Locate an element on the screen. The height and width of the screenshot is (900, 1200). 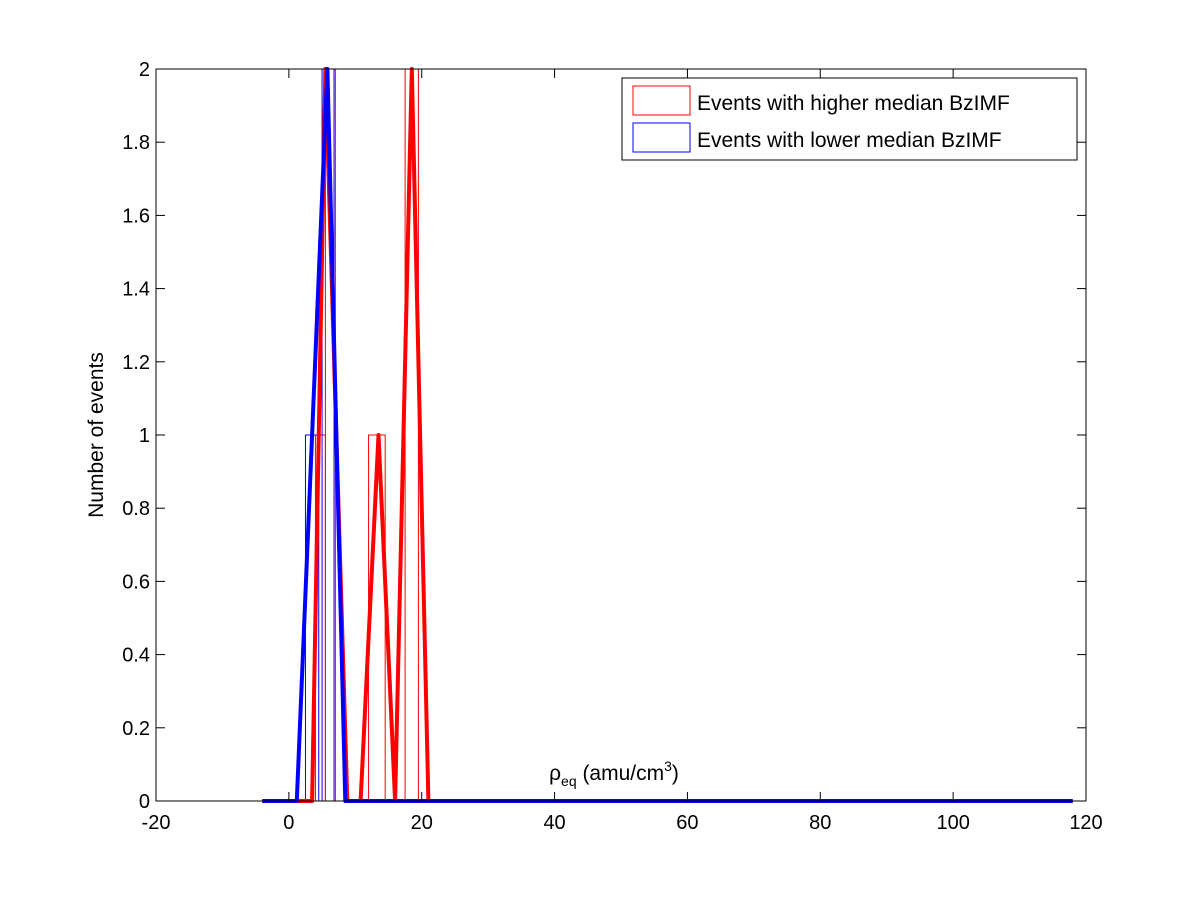
x-tick-label: -20 is located at coordinates (156, 823).